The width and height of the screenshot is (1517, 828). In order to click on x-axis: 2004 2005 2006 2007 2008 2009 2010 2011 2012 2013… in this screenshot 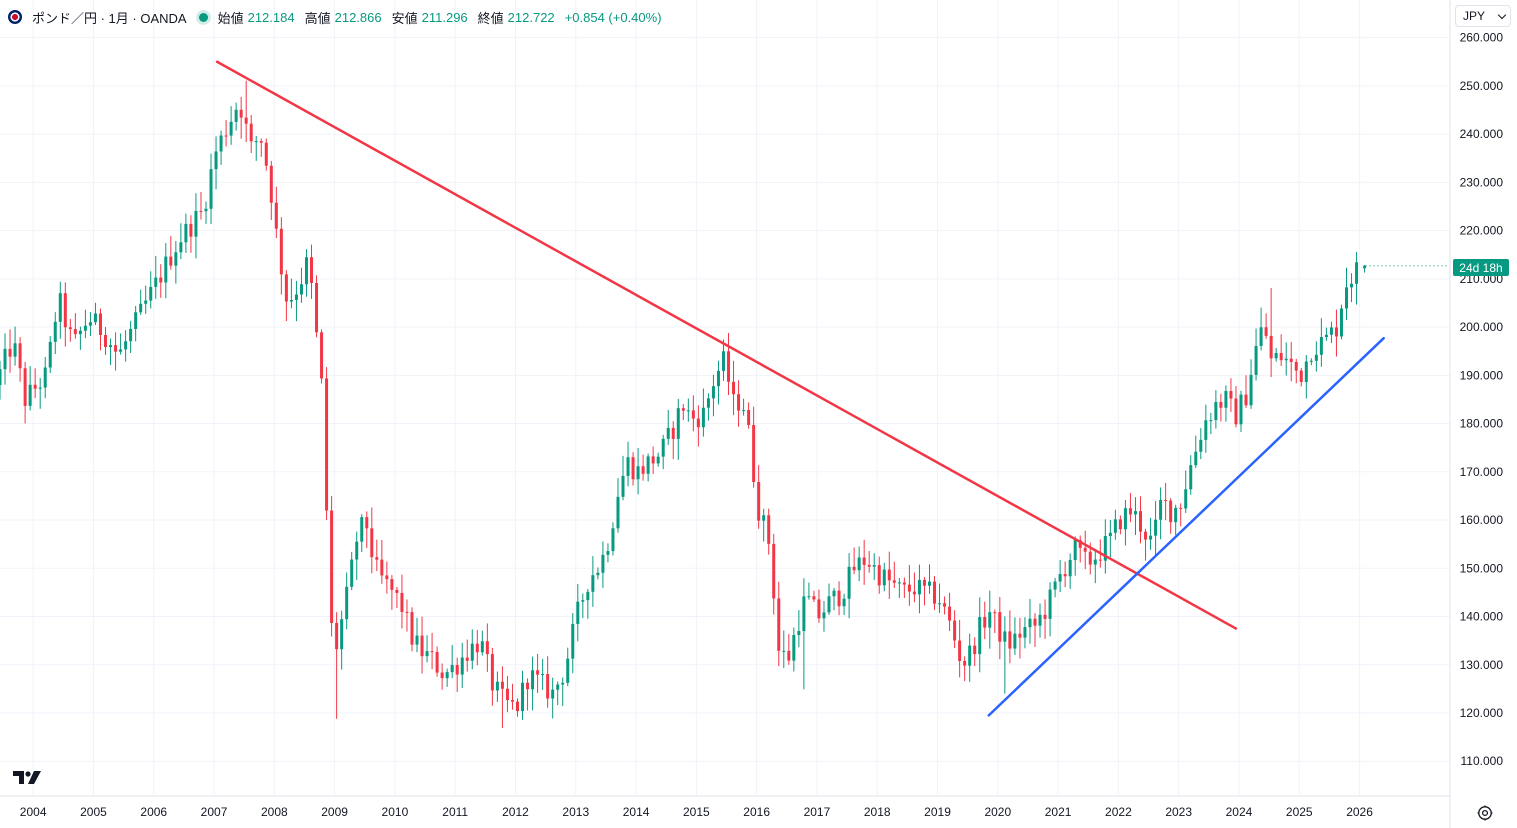, I will do `click(725, 807)`.